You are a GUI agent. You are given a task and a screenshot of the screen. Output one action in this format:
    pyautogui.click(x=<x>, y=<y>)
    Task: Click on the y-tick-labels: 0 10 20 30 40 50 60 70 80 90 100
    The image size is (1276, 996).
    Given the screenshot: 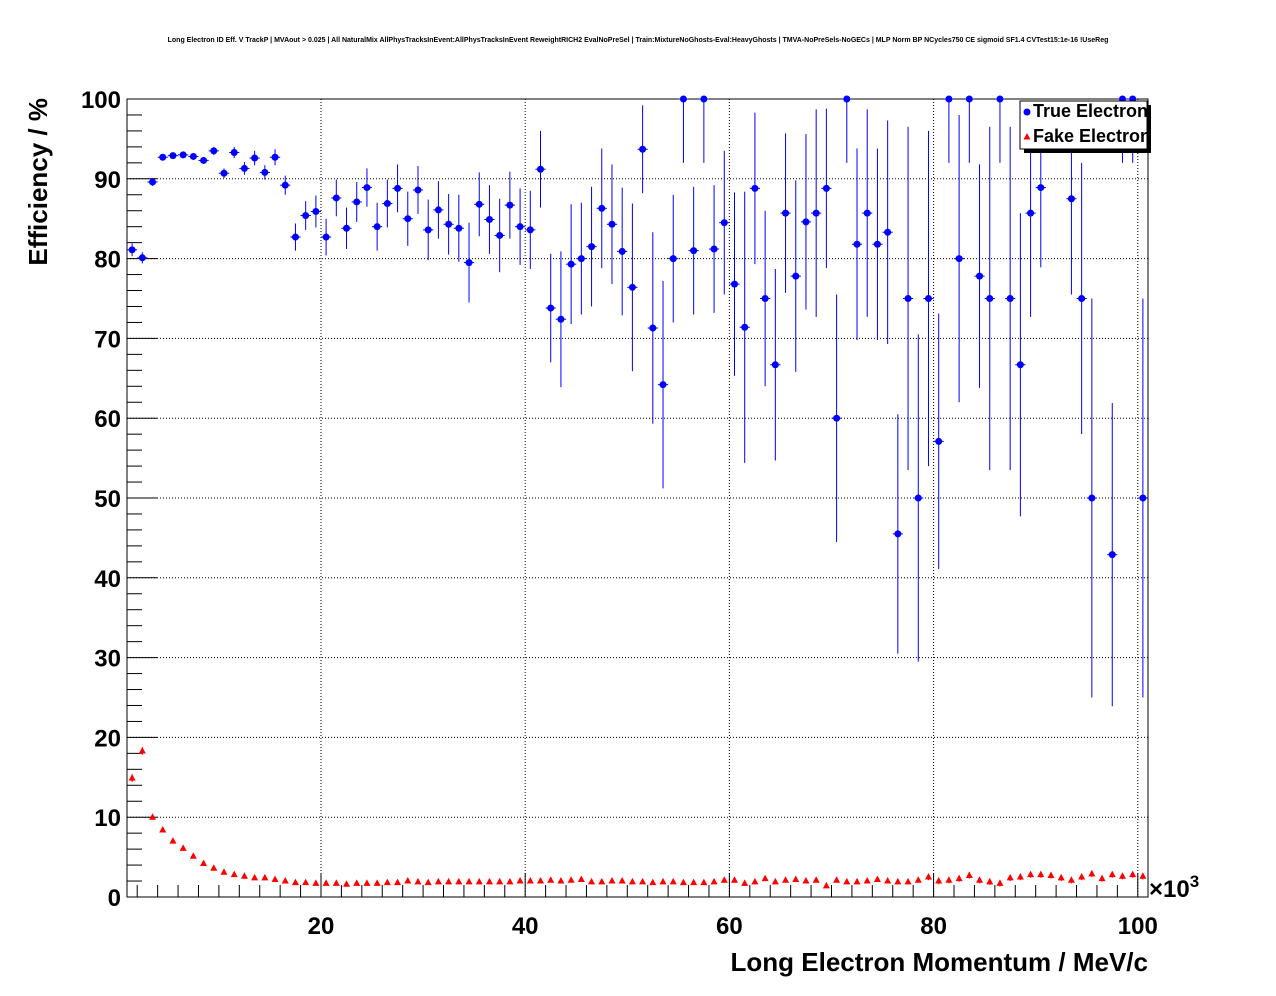 What is the action you would take?
    pyautogui.click(x=101, y=499)
    